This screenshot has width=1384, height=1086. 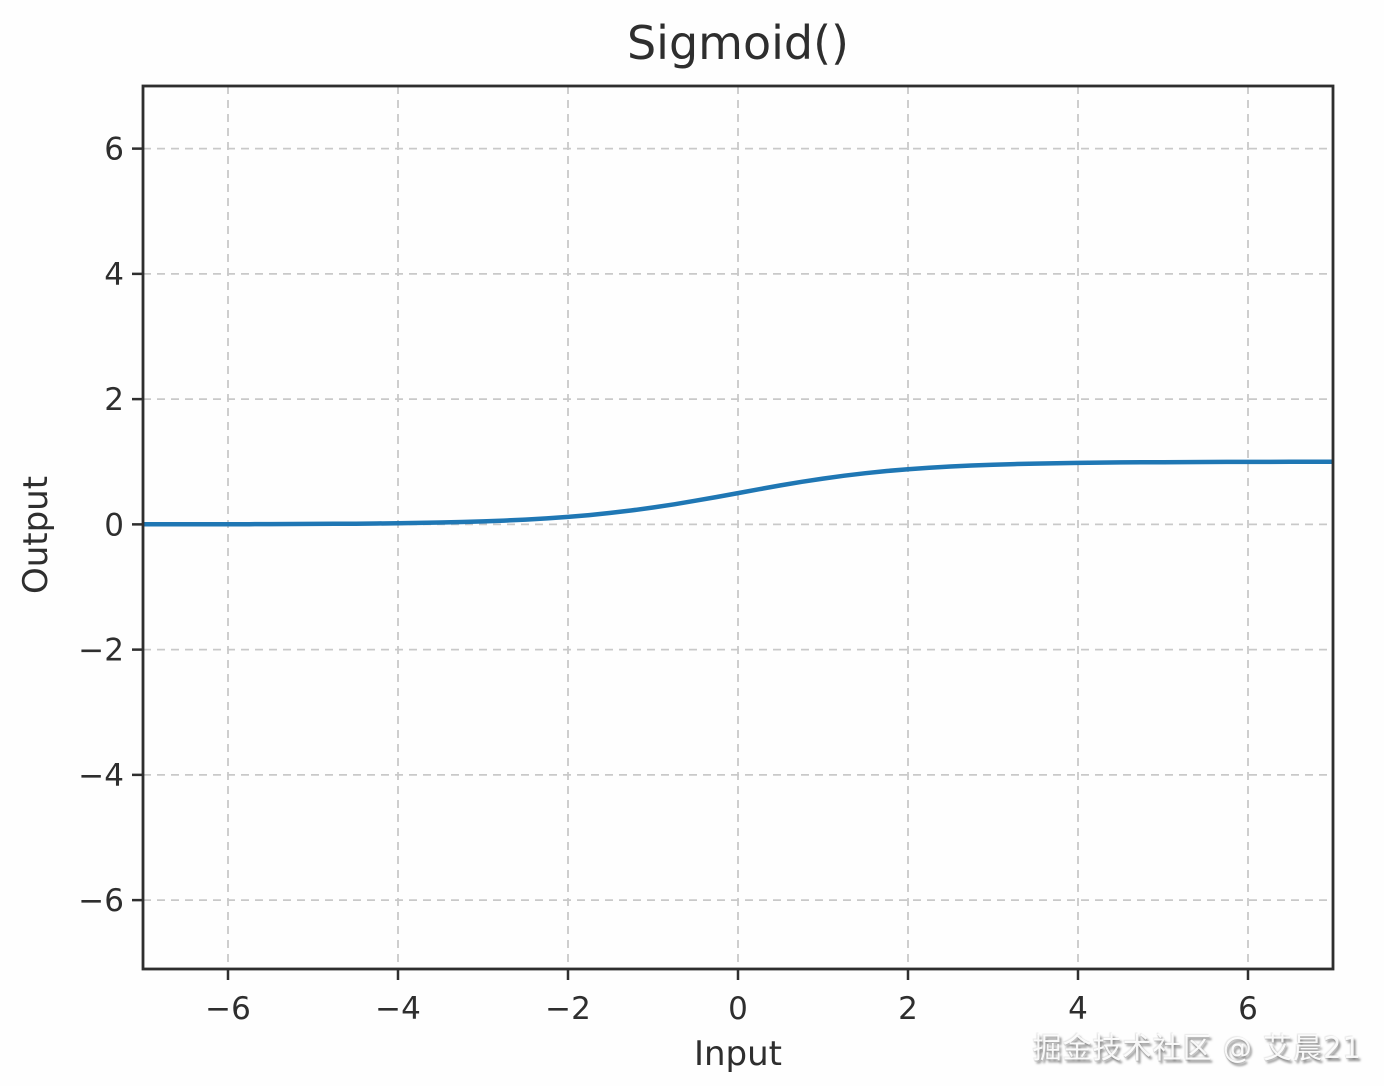 What do you see at coordinates (398, 1009) in the screenshot?
I see `x-tick-label: −4` at bounding box center [398, 1009].